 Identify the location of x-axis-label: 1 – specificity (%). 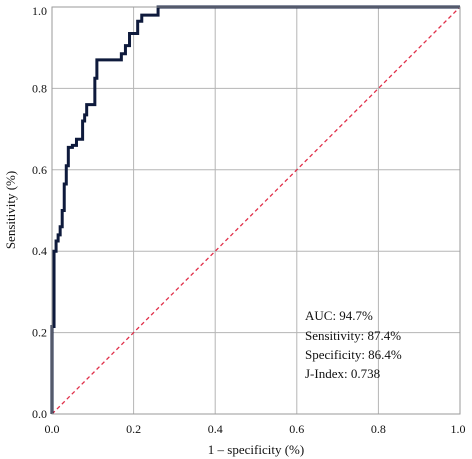
(256, 449).